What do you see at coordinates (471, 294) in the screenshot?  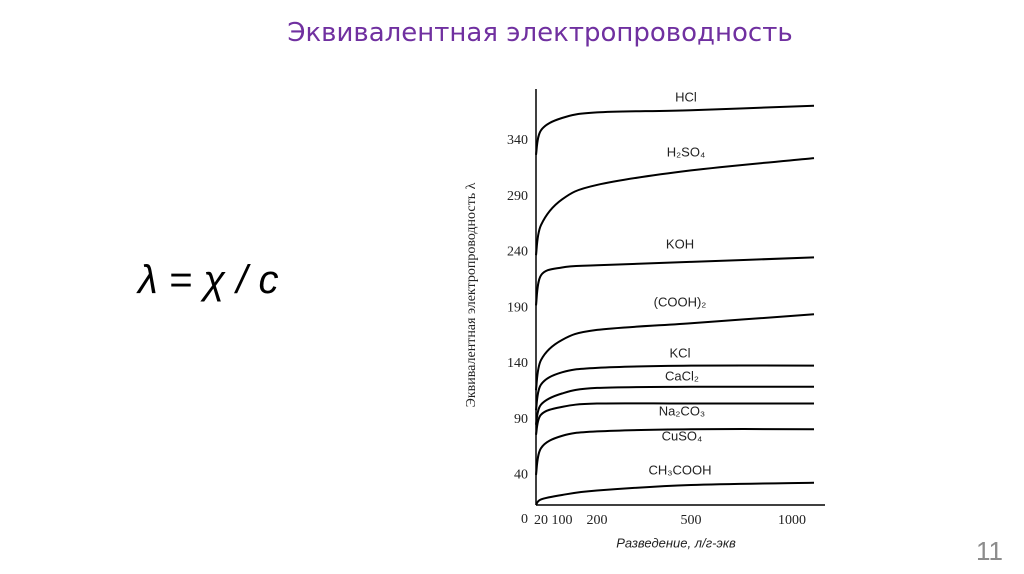 I see `y-axis-label: Эквивалентная электропроводность λ` at bounding box center [471, 294].